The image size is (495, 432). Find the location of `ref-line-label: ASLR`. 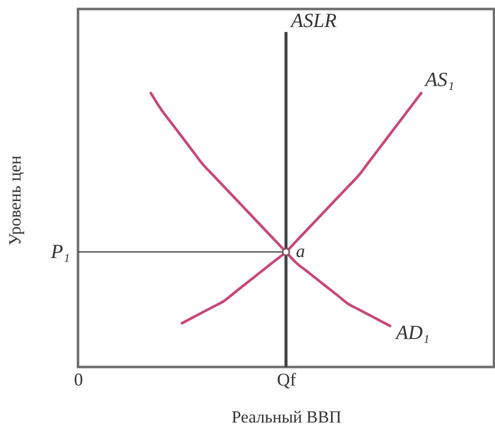

ref-line-label: ASLR is located at coordinates (313, 21).